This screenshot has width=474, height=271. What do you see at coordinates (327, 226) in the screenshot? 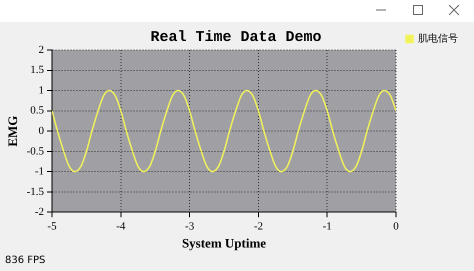
I see `x-tick-label: -1` at bounding box center [327, 226].